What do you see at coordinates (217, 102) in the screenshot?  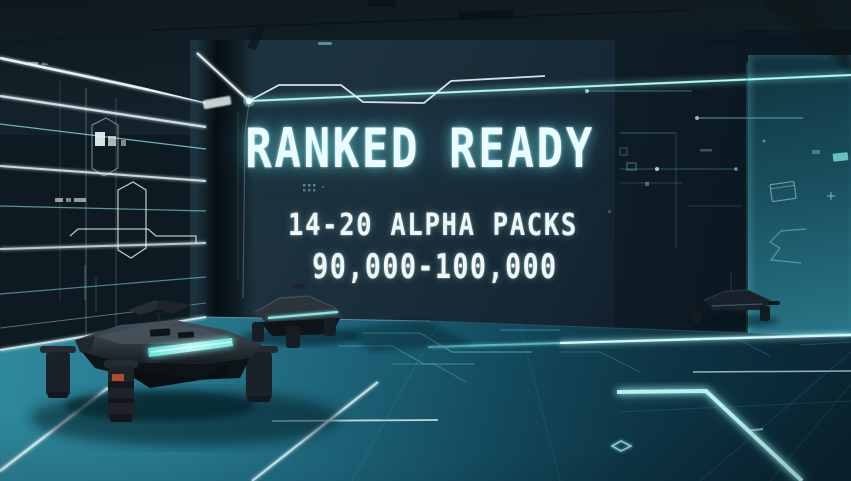 I see `blurred-label` at bounding box center [217, 102].